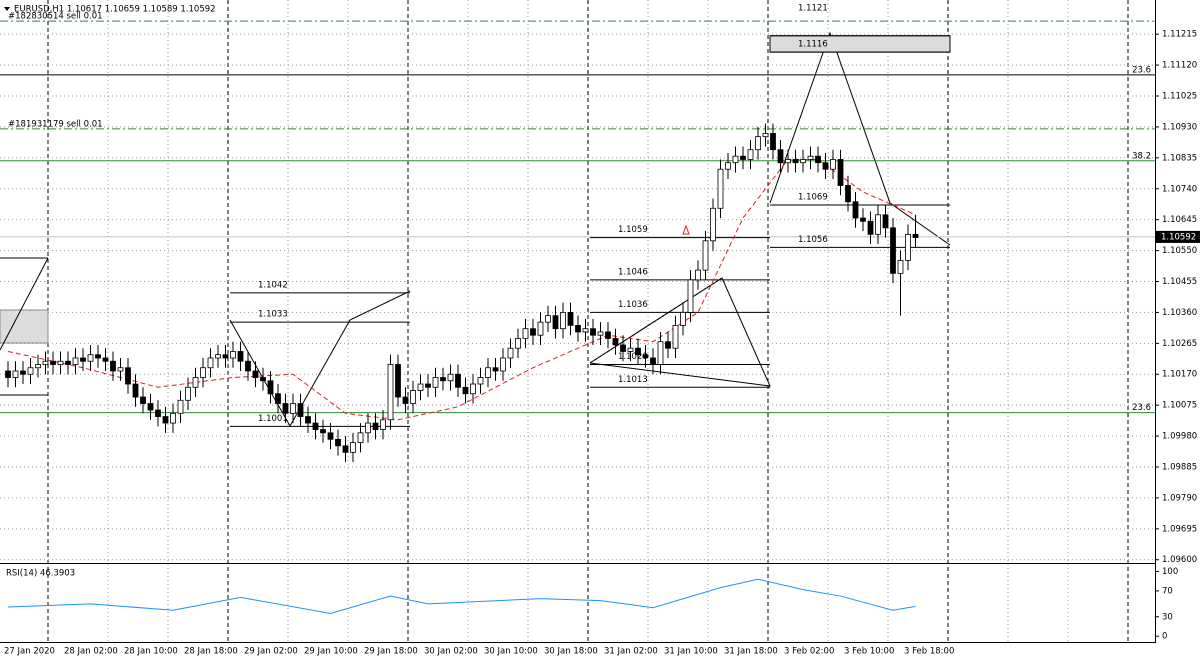 The height and width of the screenshot is (660, 1200). What do you see at coordinates (633, 380) in the screenshot?
I see `pattern-label: 1.1013` at bounding box center [633, 380].